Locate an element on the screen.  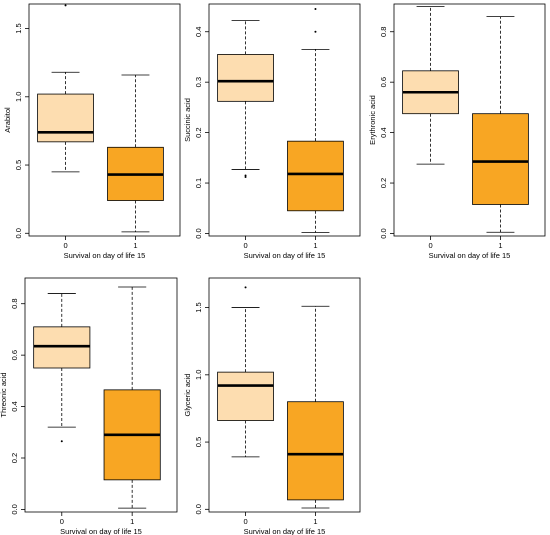
y-tick-label: 0.1 is located at coordinates (198, 183).